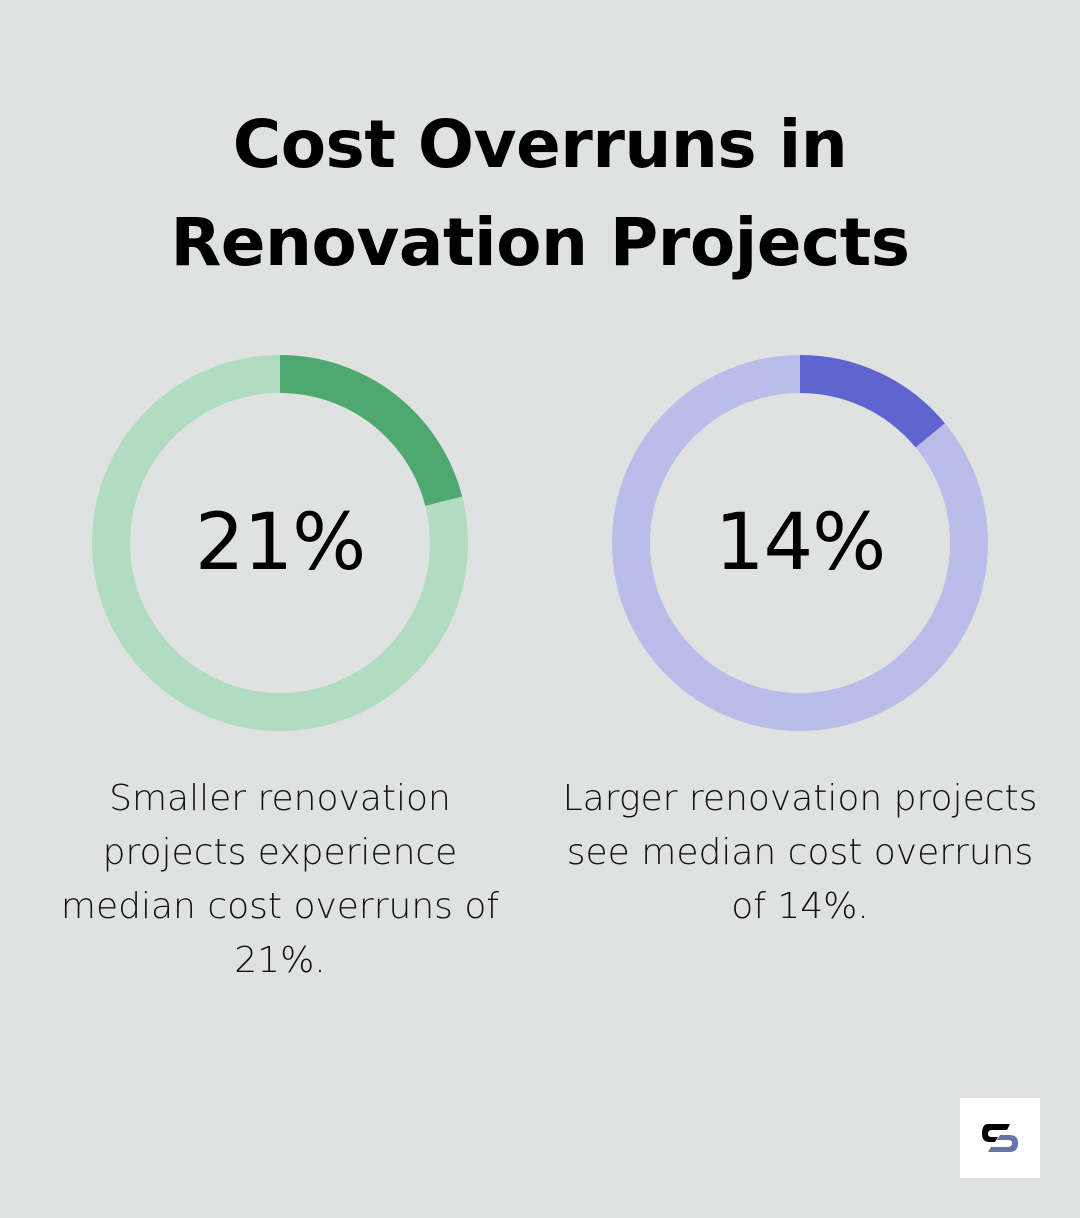 The image size is (1080, 1218). I want to click on caption-line: see median cost overruns, so click(800, 852).